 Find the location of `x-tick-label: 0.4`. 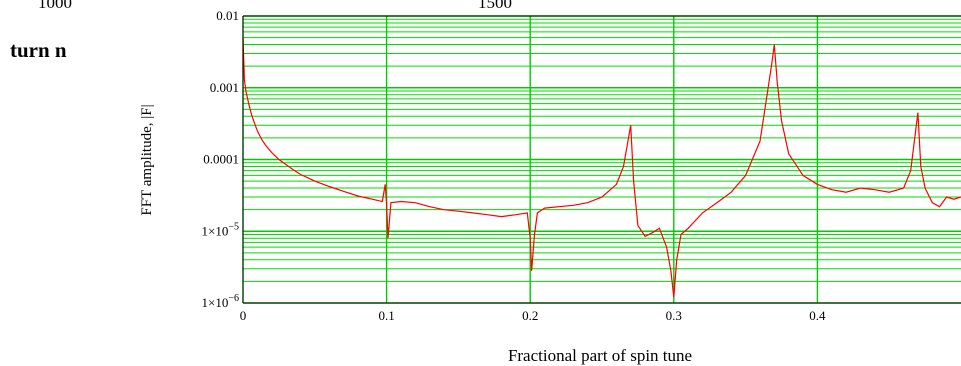

x-tick-label: 0.4 is located at coordinates (817, 315).